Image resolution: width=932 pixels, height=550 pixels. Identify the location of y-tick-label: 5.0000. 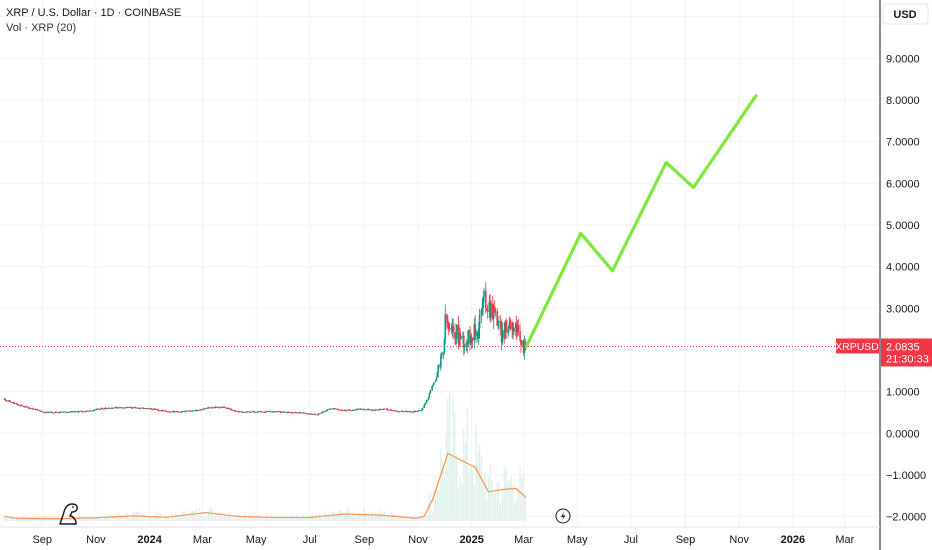
(903, 226).